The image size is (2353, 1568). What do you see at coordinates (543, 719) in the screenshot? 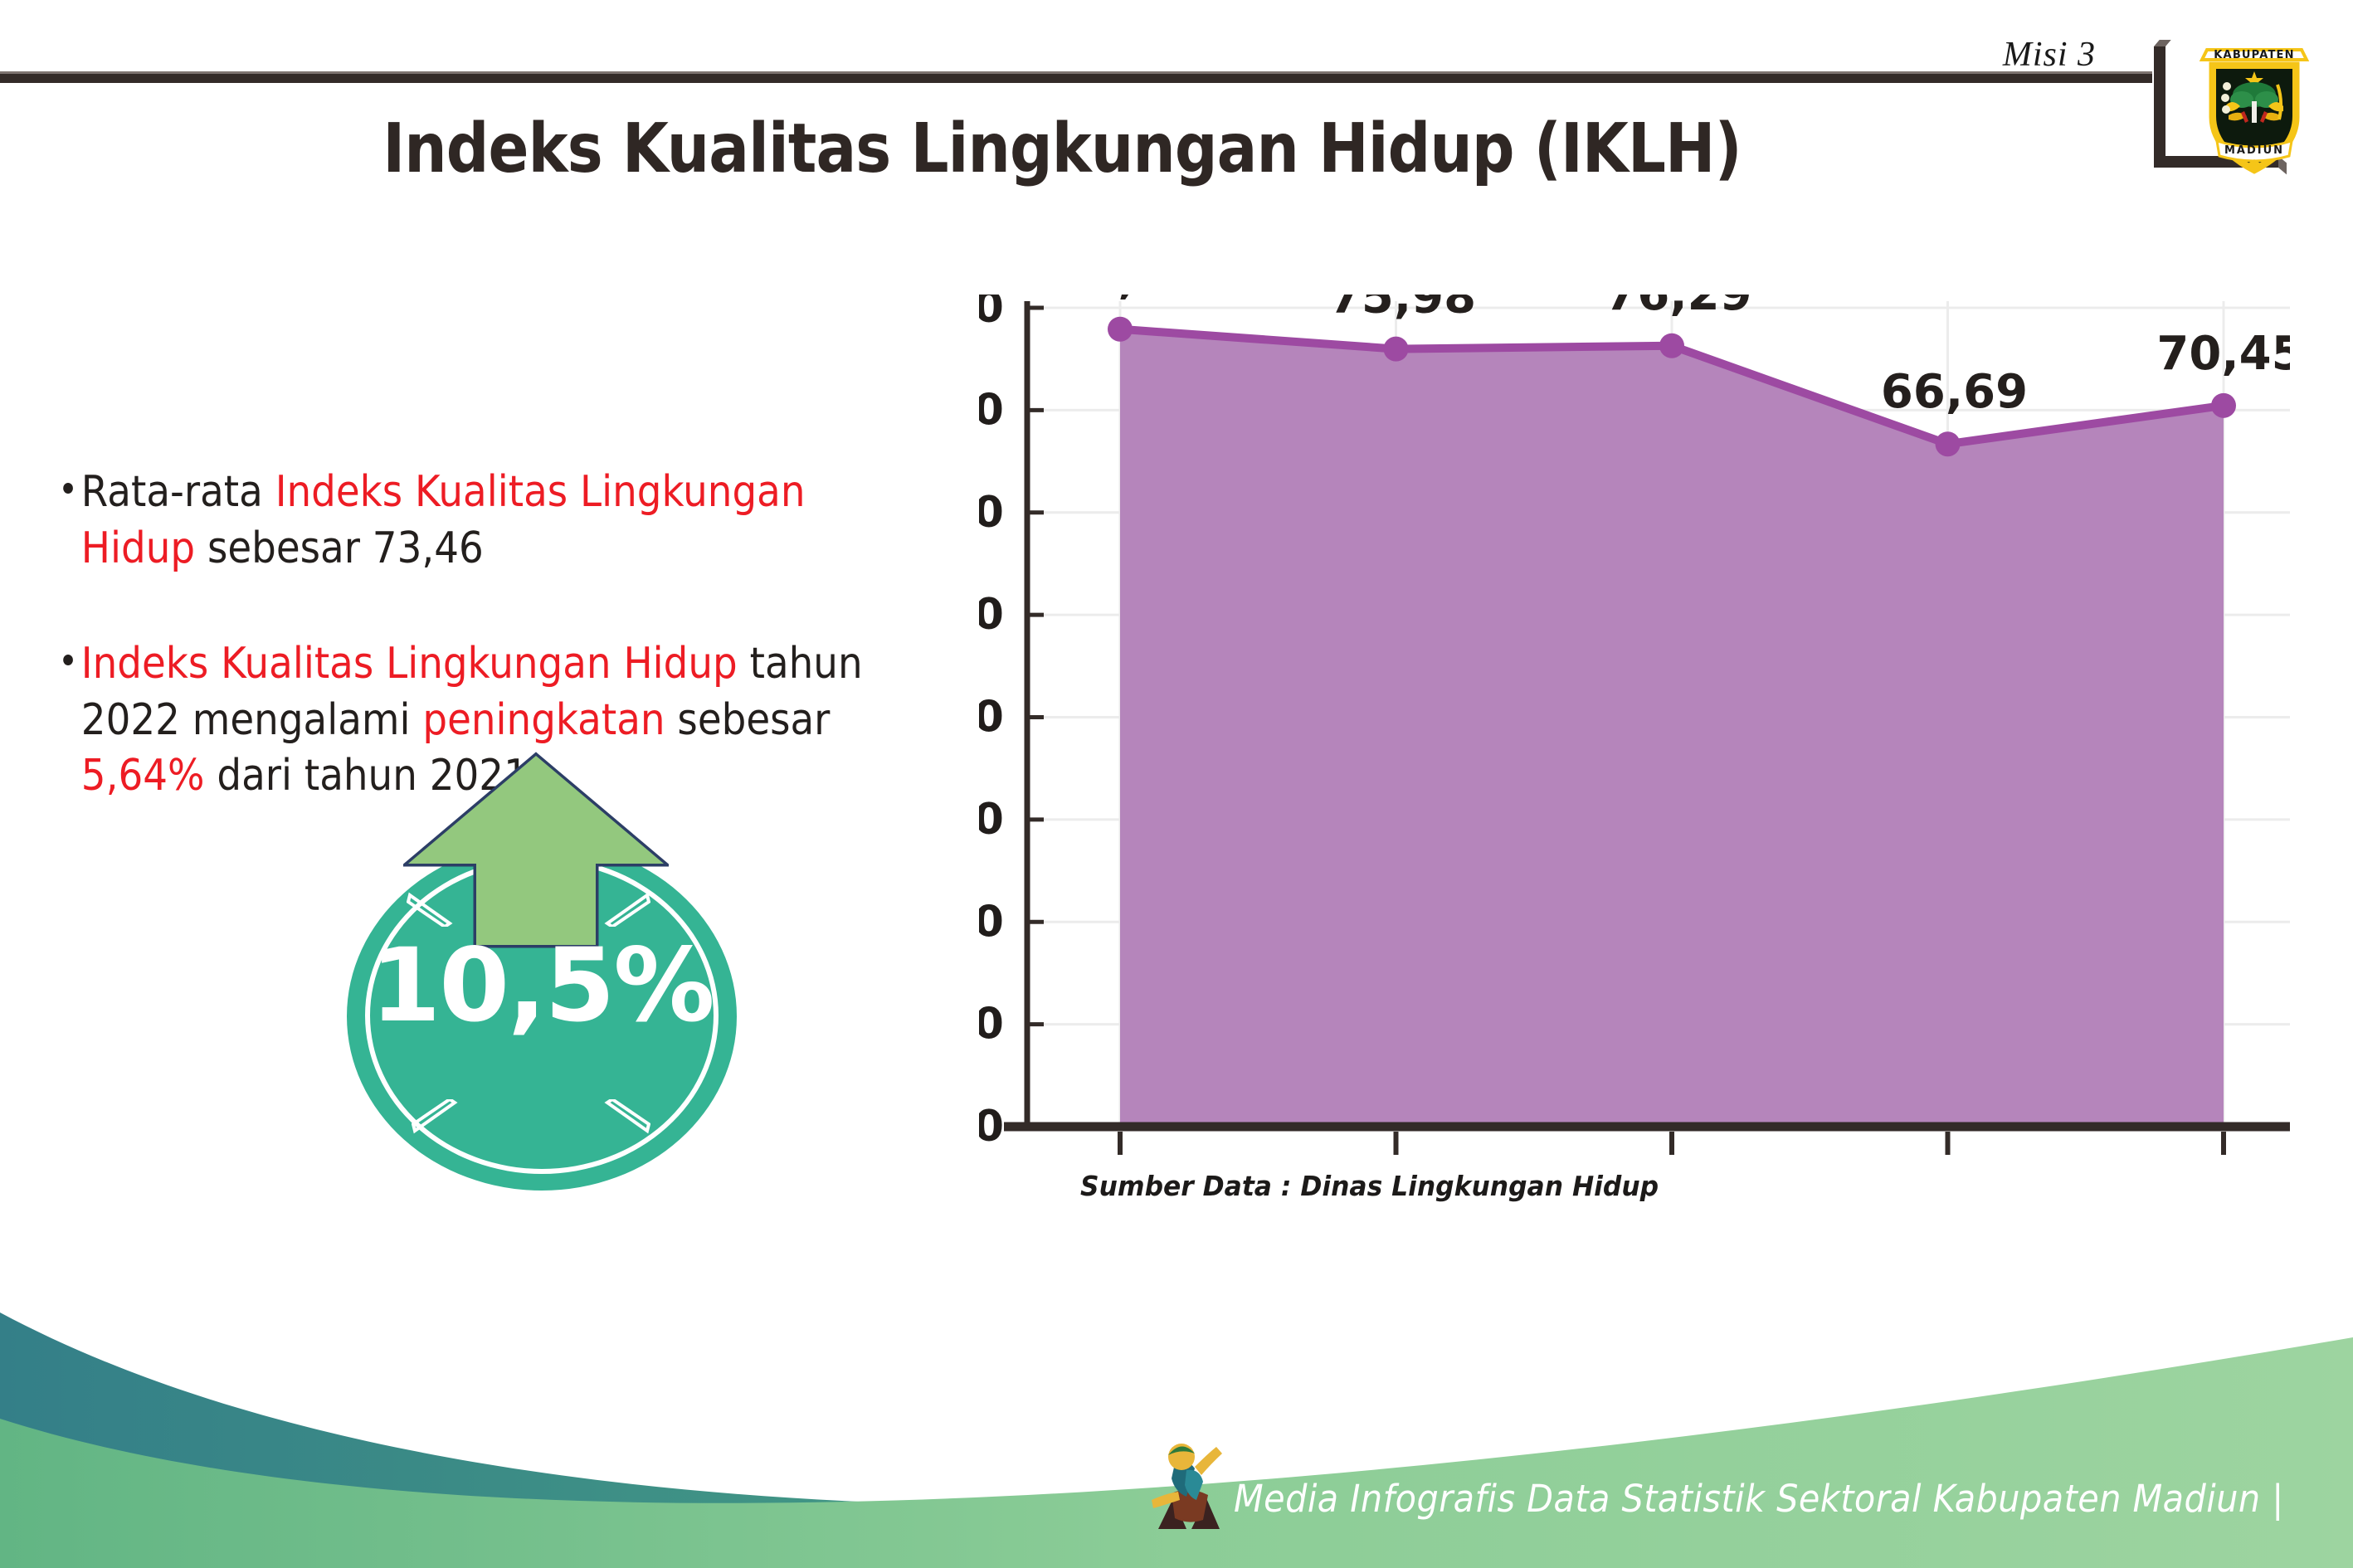
I see `highlighted-phrase: peningkatan` at bounding box center [543, 719].